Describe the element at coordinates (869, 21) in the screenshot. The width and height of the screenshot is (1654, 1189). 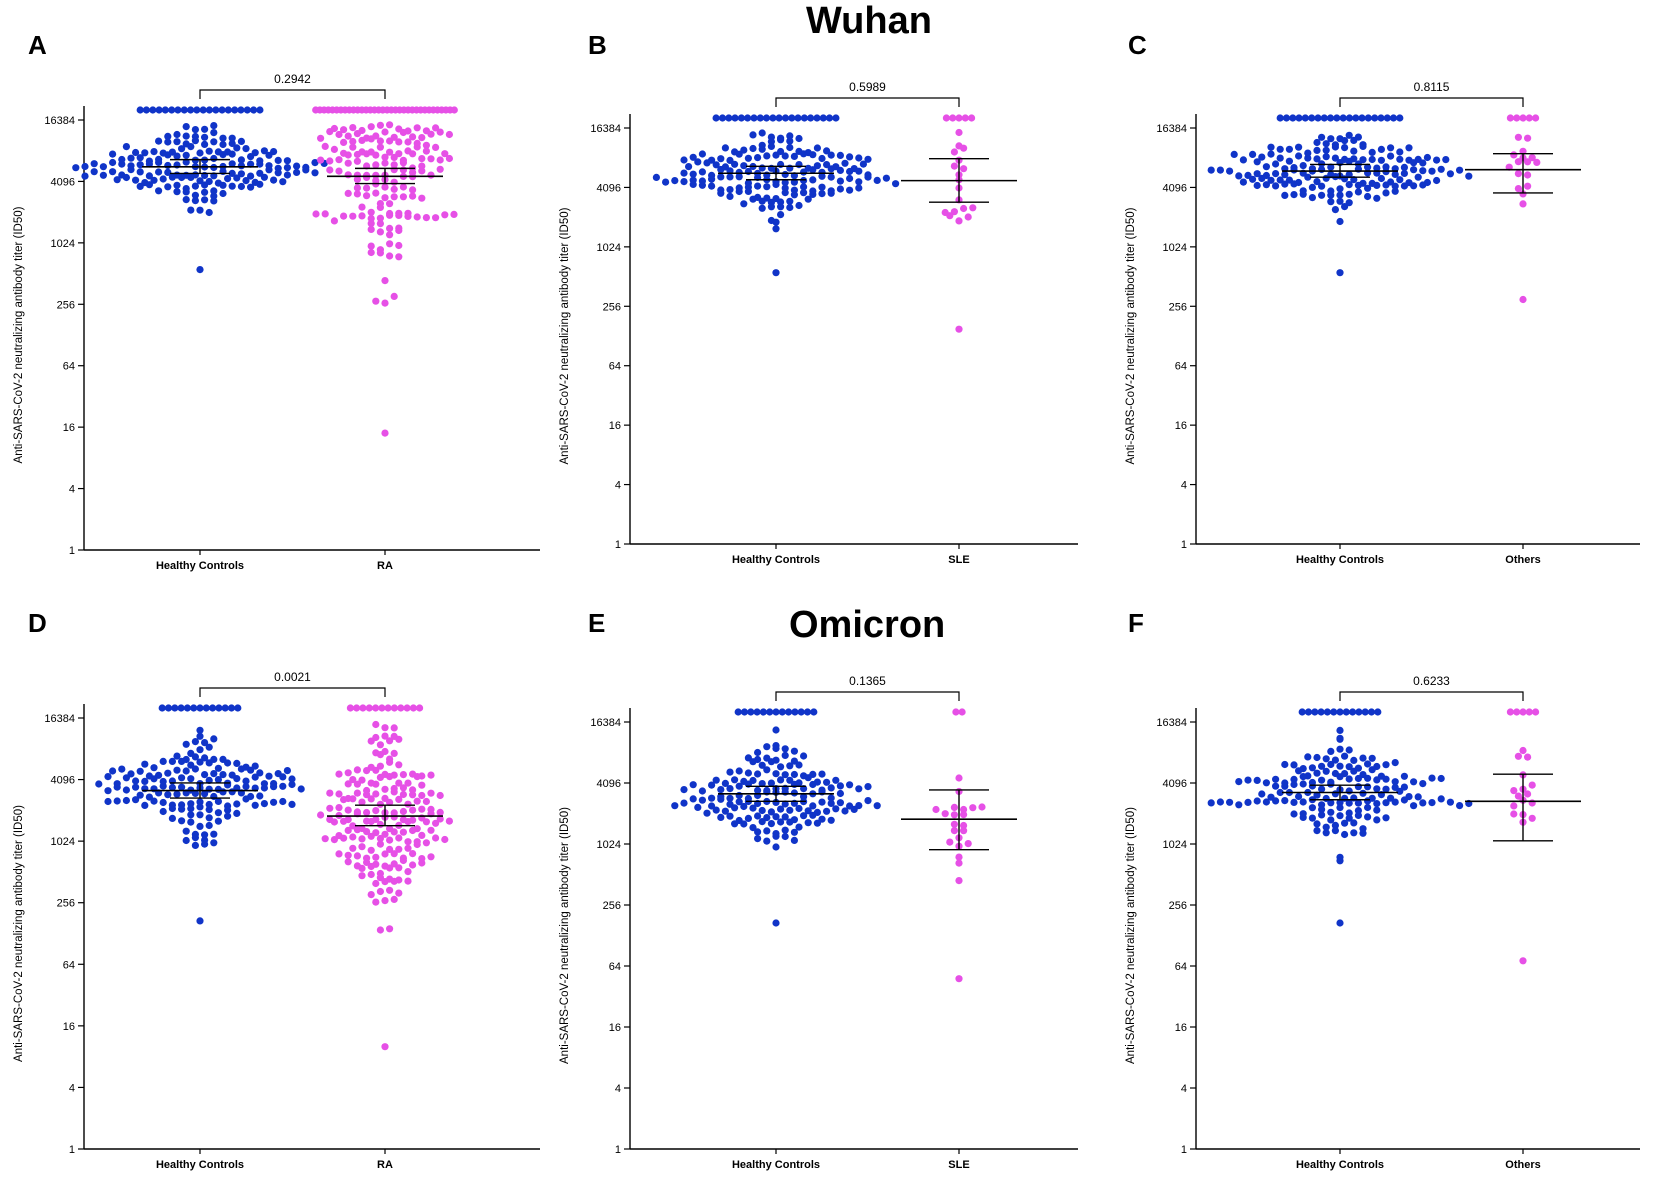
I see `section-title-wuhan: Wuhan` at that location.